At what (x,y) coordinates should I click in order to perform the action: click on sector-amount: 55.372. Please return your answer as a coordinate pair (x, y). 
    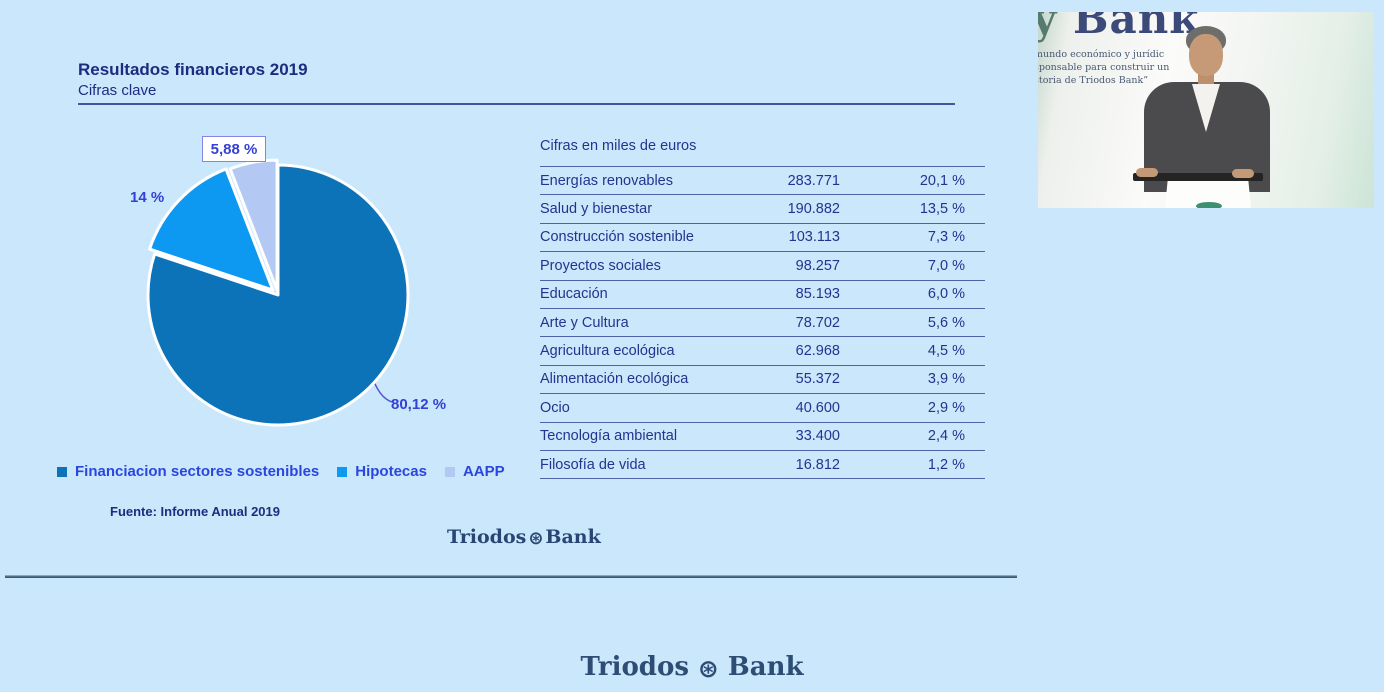
    Looking at the image, I should click on (817, 379).